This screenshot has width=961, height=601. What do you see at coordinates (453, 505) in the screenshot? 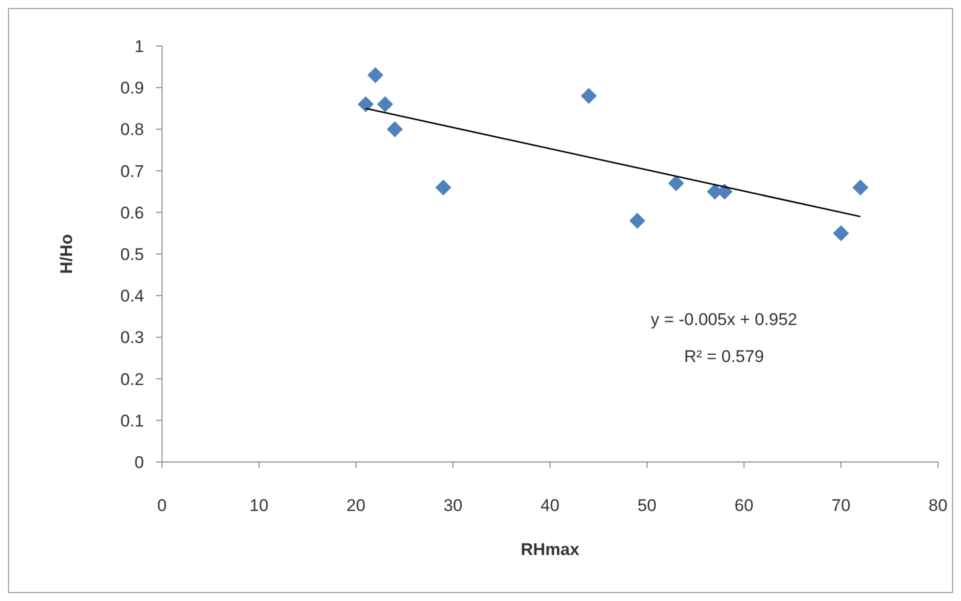
I see `x-tick-label: 30` at bounding box center [453, 505].